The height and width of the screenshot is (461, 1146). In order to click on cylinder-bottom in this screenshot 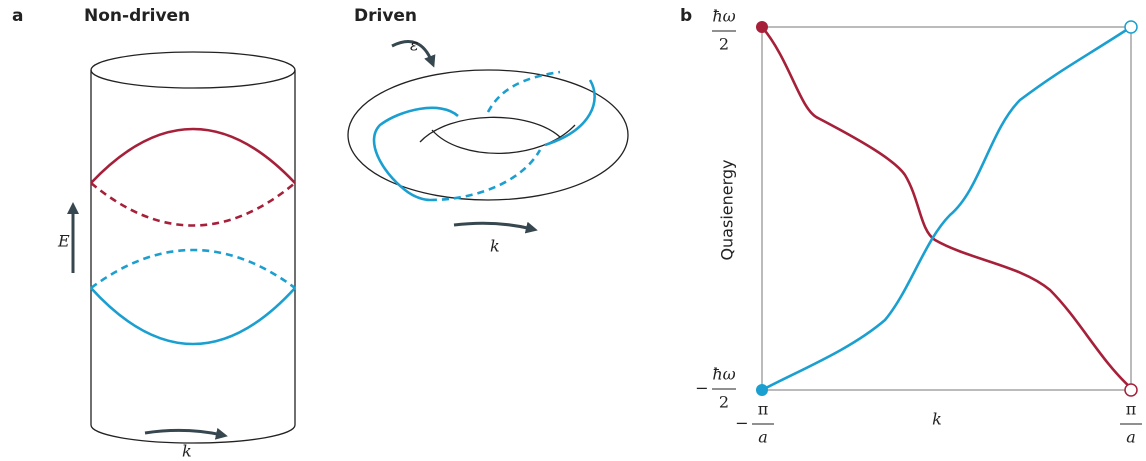, I will do `click(193, 434)`.